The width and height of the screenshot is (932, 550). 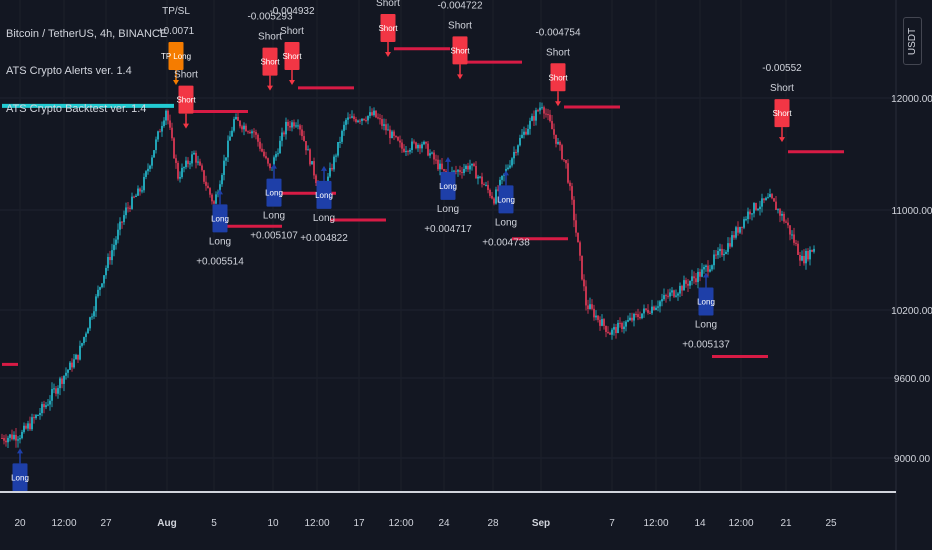 I want to click on signal-label: -0.005293, so click(x=269, y=17).